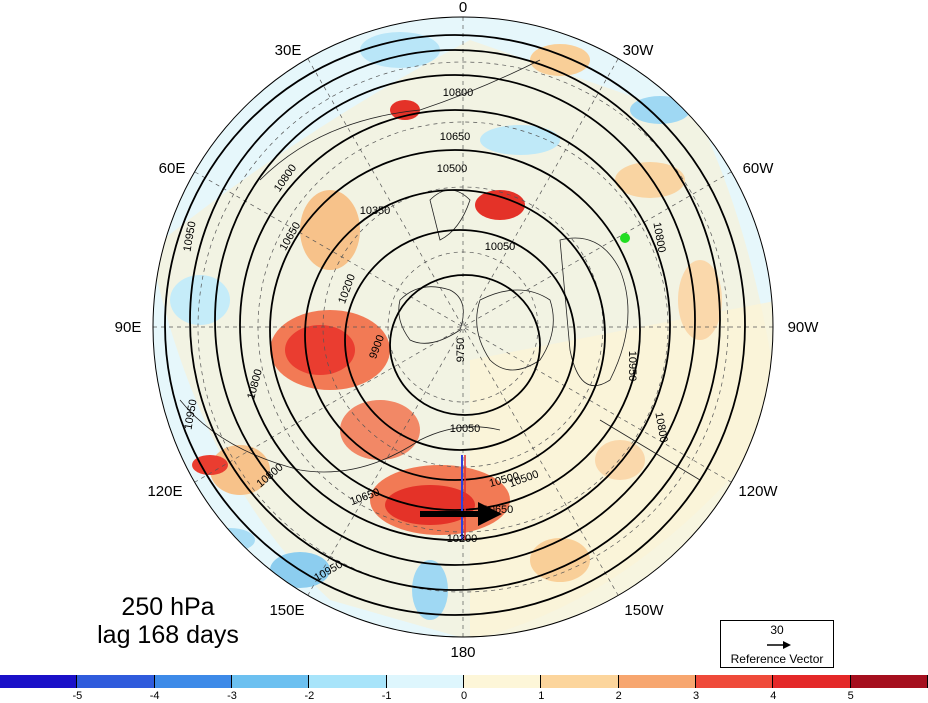 Image resolution: width=928 pixels, height=703 pixels. I want to click on reference-arrow-icon, so click(779, 645).